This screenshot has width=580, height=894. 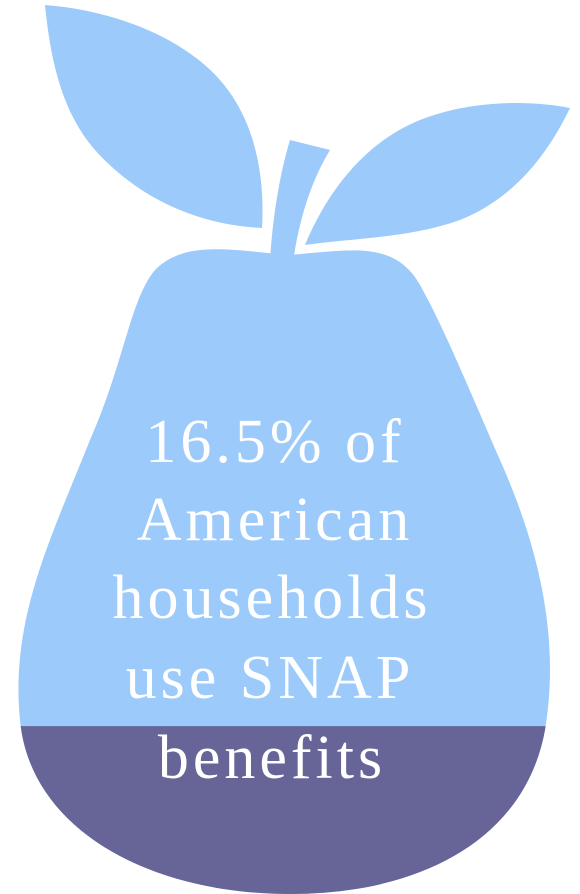 What do you see at coordinates (300, 201) in the screenshot?
I see `stem-icon` at bounding box center [300, 201].